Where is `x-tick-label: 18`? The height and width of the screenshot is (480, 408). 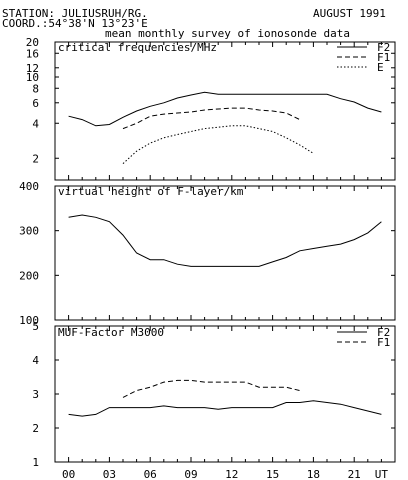
x-tick-label: 18 is located at coordinates (313, 474).